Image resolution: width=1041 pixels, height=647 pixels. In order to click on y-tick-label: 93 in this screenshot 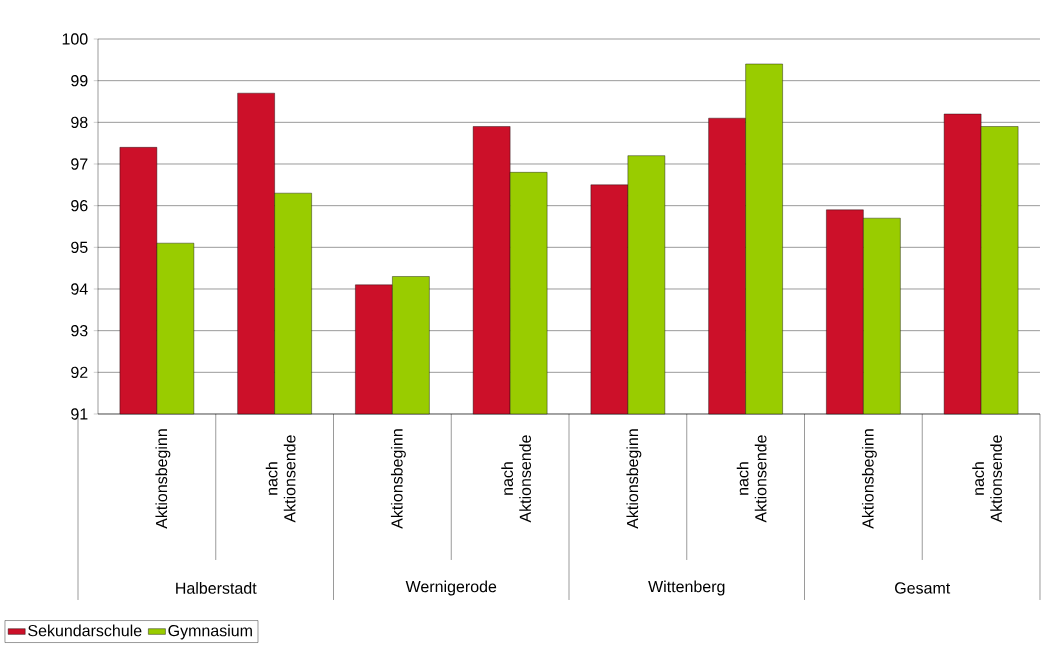, I will do `click(79, 331)`.